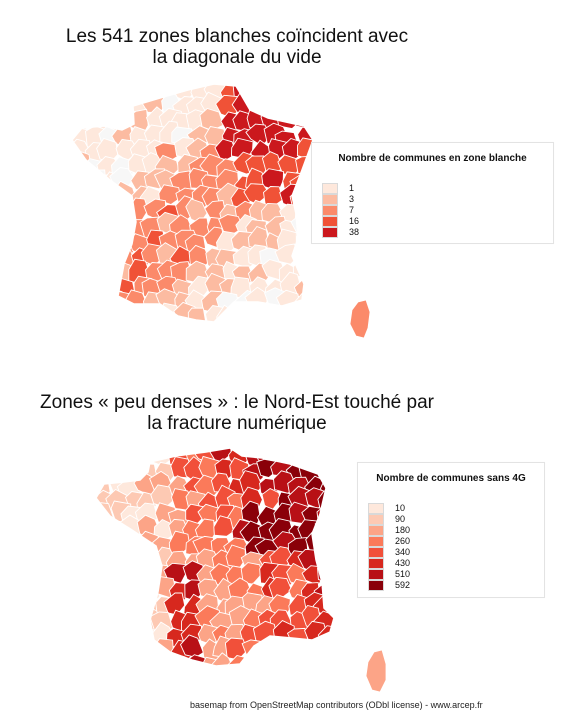 Image resolution: width=574 pixels, height=720 pixels. What do you see at coordinates (389, 547) in the screenshot?
I see `legend-list: 10 90 180 260 340 430 510 592` at bounding box center [389, 547].